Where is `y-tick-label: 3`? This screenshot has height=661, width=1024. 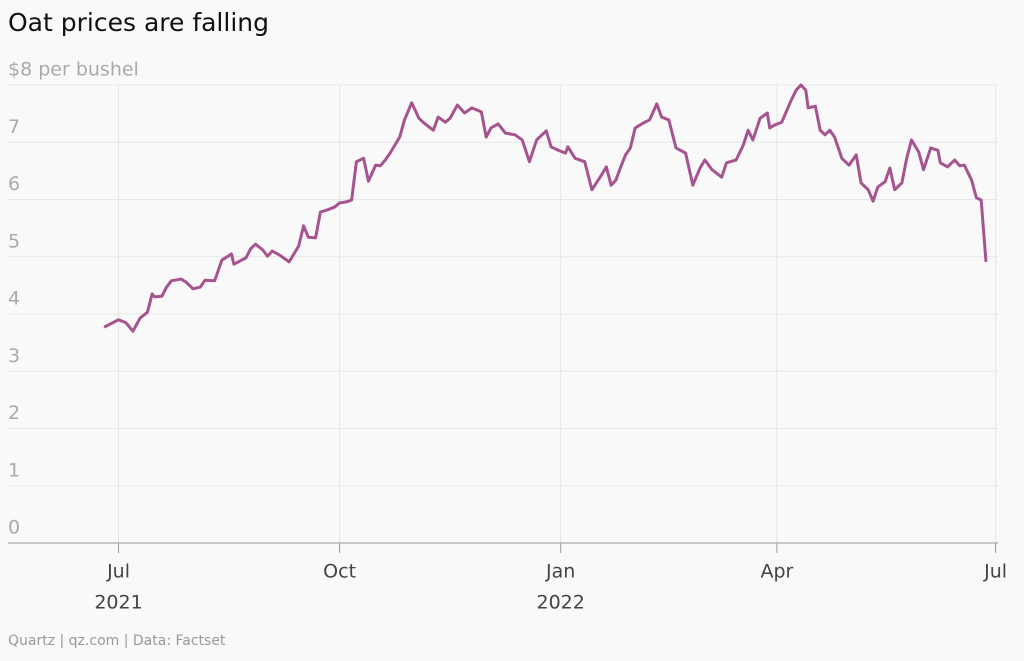
y-tick-label: 3 is located at coordinates (14, 356).